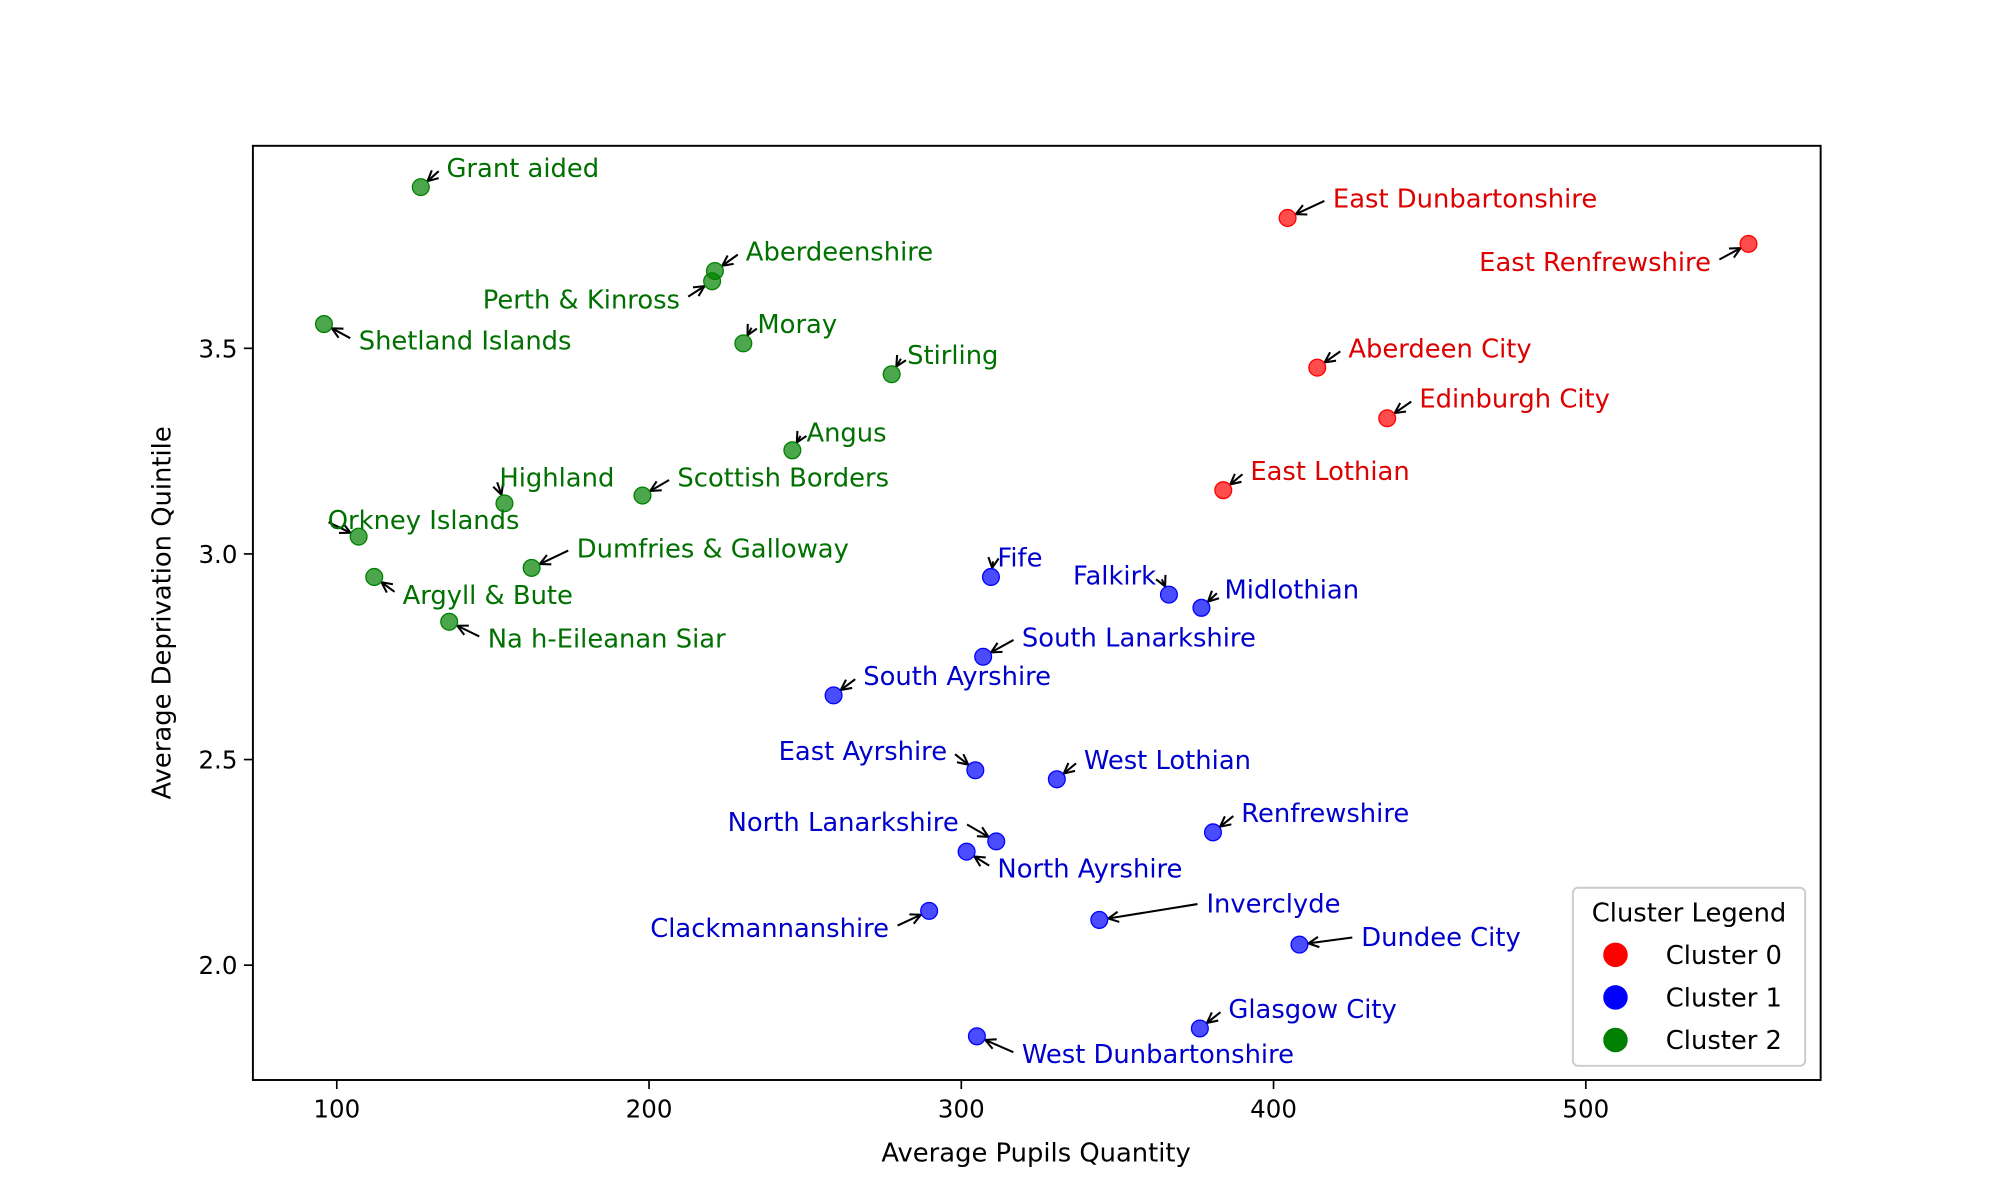 The width and height of the screenshot is (2000, 1200). What do you see at coordinates (1689, 913) in the screenshot?
I see `legend-title: Cluster Legend` at bounding box center [1689, 913].